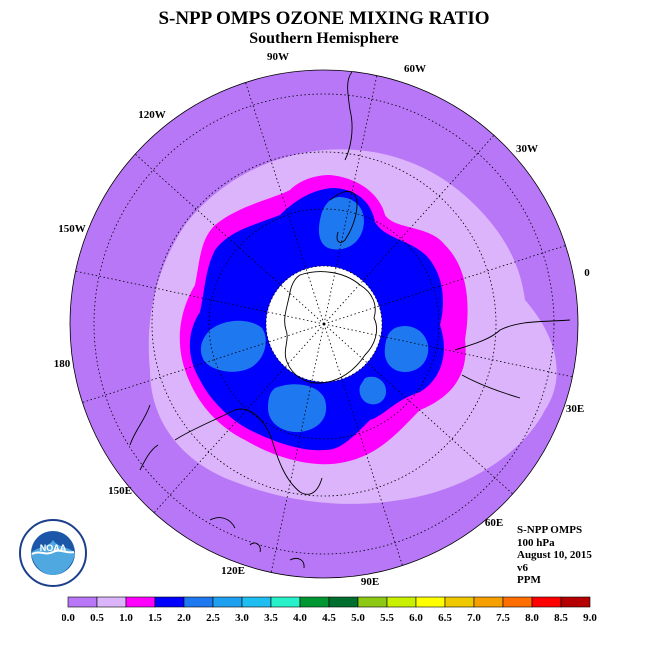  What do you see at coordinates (97, 618) in the screenshot?
I see `colorbar-tick-label: 0.5` at bounding box center [97, 618].